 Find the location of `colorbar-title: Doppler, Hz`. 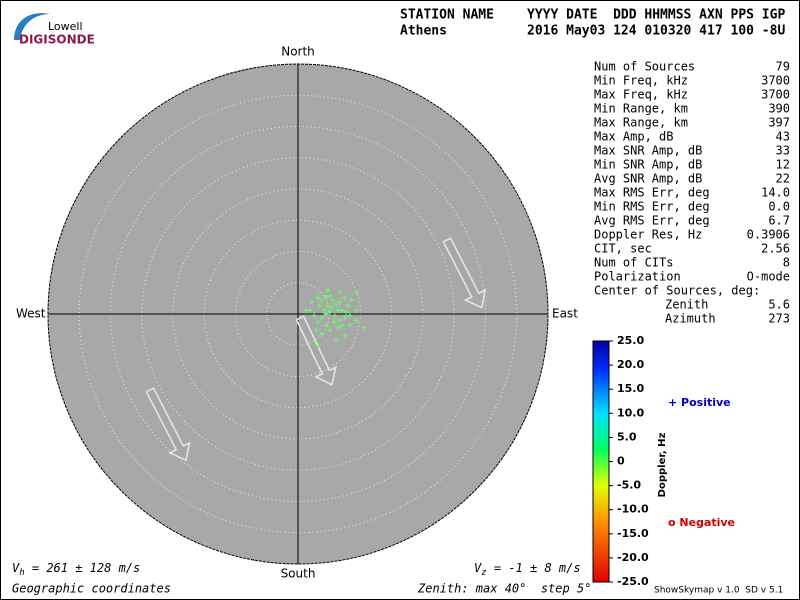

colorbar-title: Doppler, Hz is located at coordinates (662, 465).